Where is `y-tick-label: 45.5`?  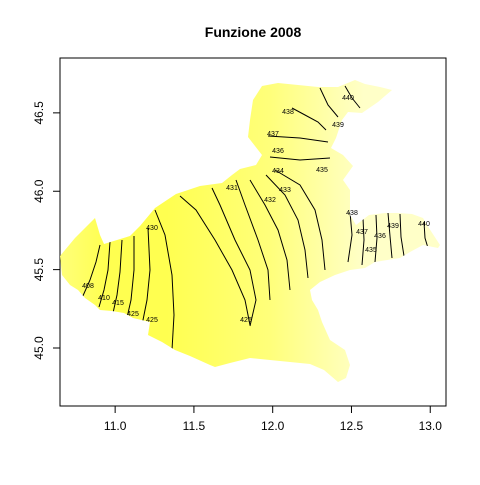 y-tick-label: 45.5 is located at coordinates (39, 270).